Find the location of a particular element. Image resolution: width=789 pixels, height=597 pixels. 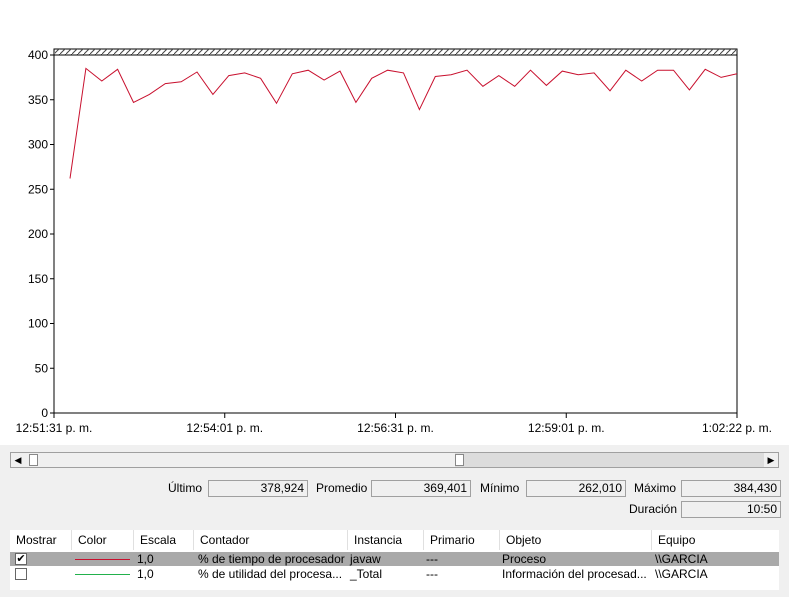

time-scrollbar: ◀ ▶ is located at coordinates (394, 460).